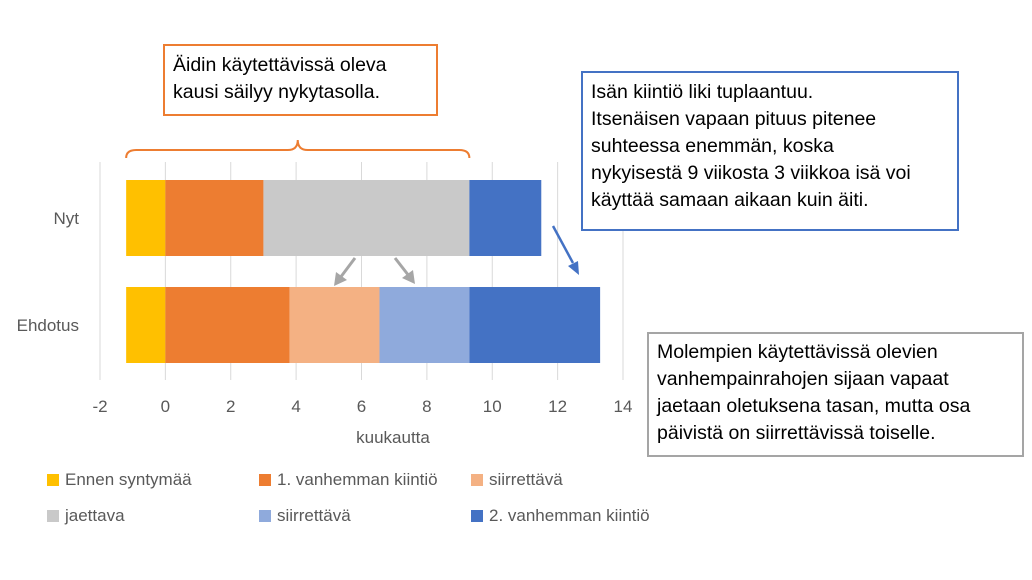 The width and height of the screenshot is (1032, 580). Describe the element at coordinates (426, 406) in the screenshot. I see `x-tick-label: 8` at that location.